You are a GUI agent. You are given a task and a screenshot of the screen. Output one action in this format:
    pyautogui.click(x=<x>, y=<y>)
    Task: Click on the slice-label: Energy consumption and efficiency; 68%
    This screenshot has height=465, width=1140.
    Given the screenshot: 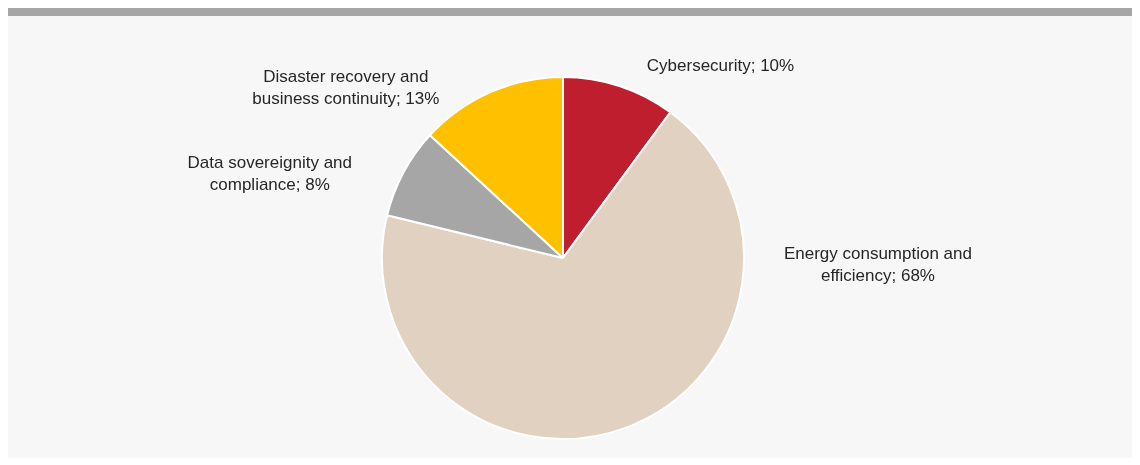 What is the action you would take?
    pyautogui.click(x=877, y=264)
    